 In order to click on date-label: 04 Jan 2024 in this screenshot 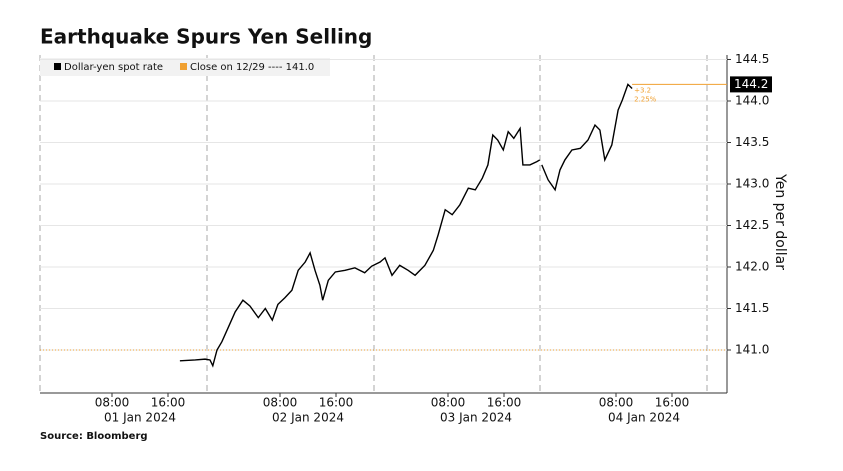, I will do `click(644, 418)`.